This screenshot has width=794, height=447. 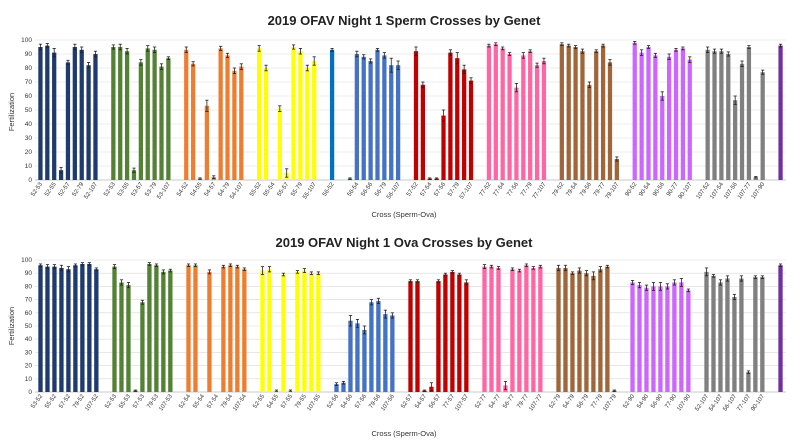 What do you see at coordinates (11, 326) in the screenshot?
I see `y-axis-label: Fertilization` at bounding box center [11, 326].